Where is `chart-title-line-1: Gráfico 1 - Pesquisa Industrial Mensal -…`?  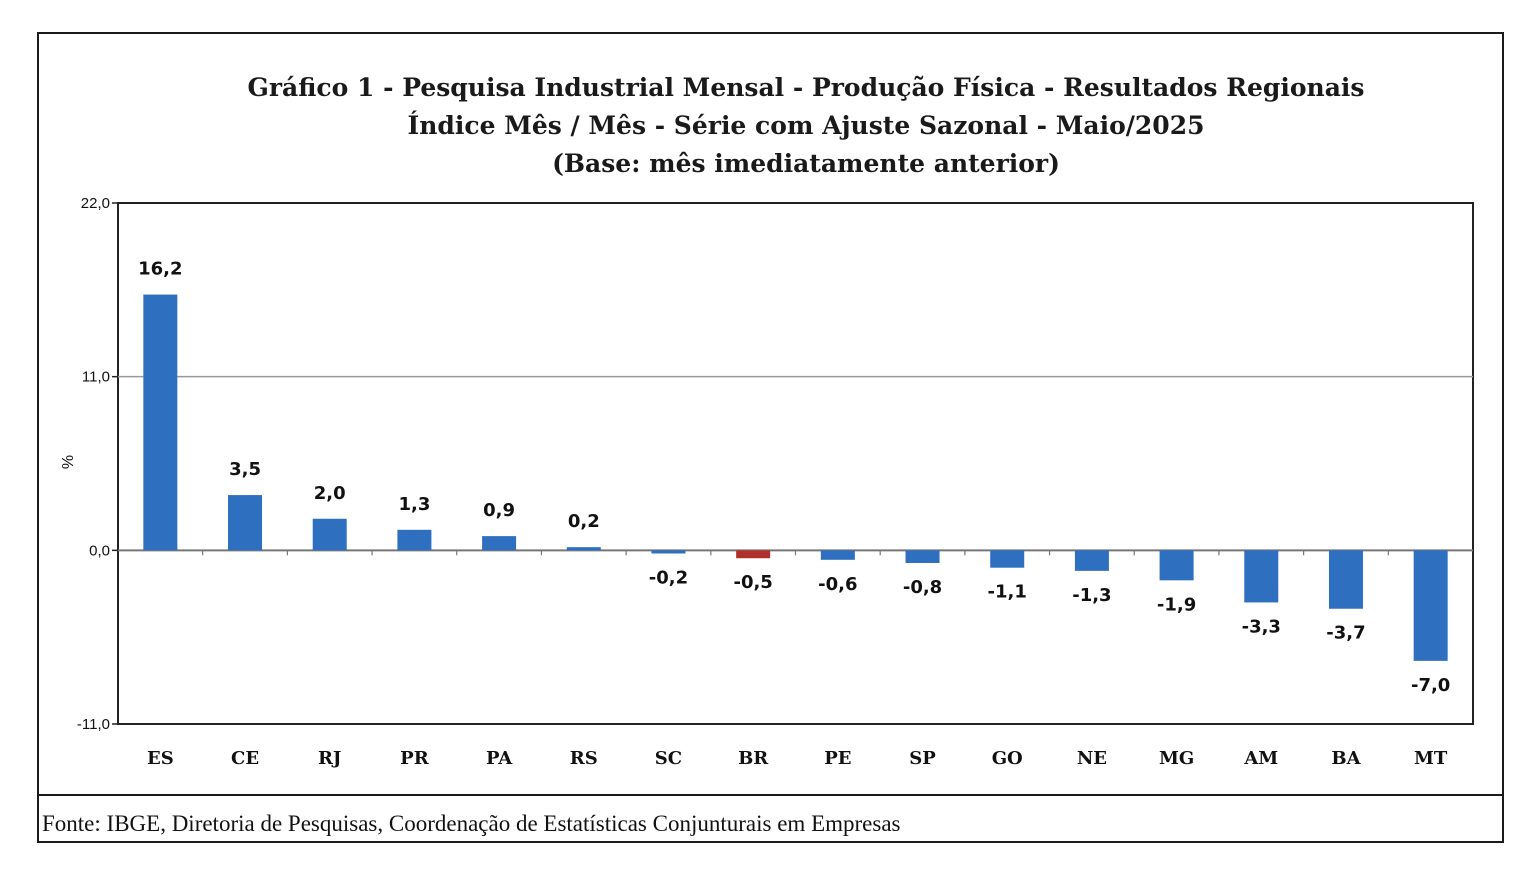
chart-title-line-1: Gráfico 1 - Pesquisa Industrial Mensal -… is located at coordinates (806, 87).